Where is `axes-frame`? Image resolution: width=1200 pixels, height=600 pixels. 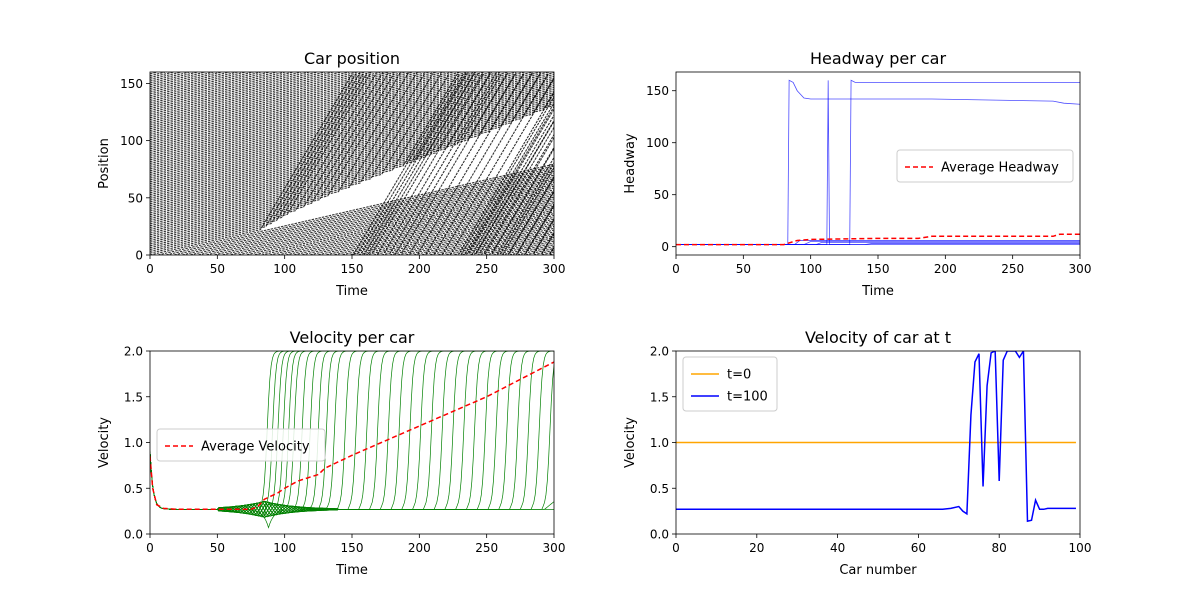 axes-frame is located at coordinates (352, 163).